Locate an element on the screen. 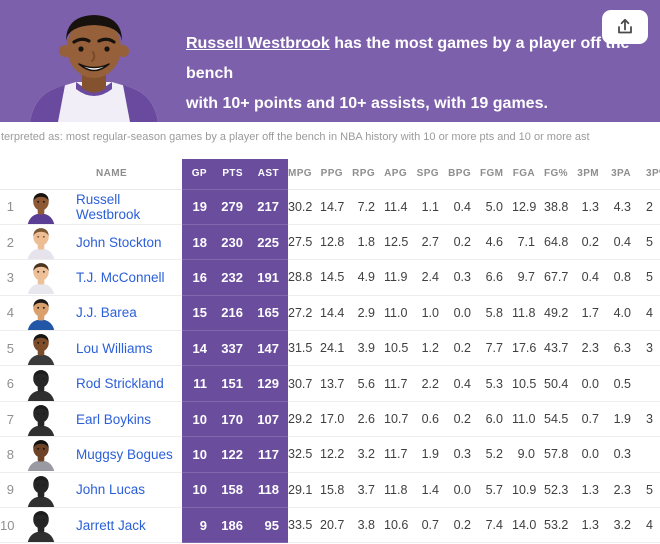 This screenshot has height=544, width=660. stat-cell-mpg: 27.5 is located at coordinates (304, 242).